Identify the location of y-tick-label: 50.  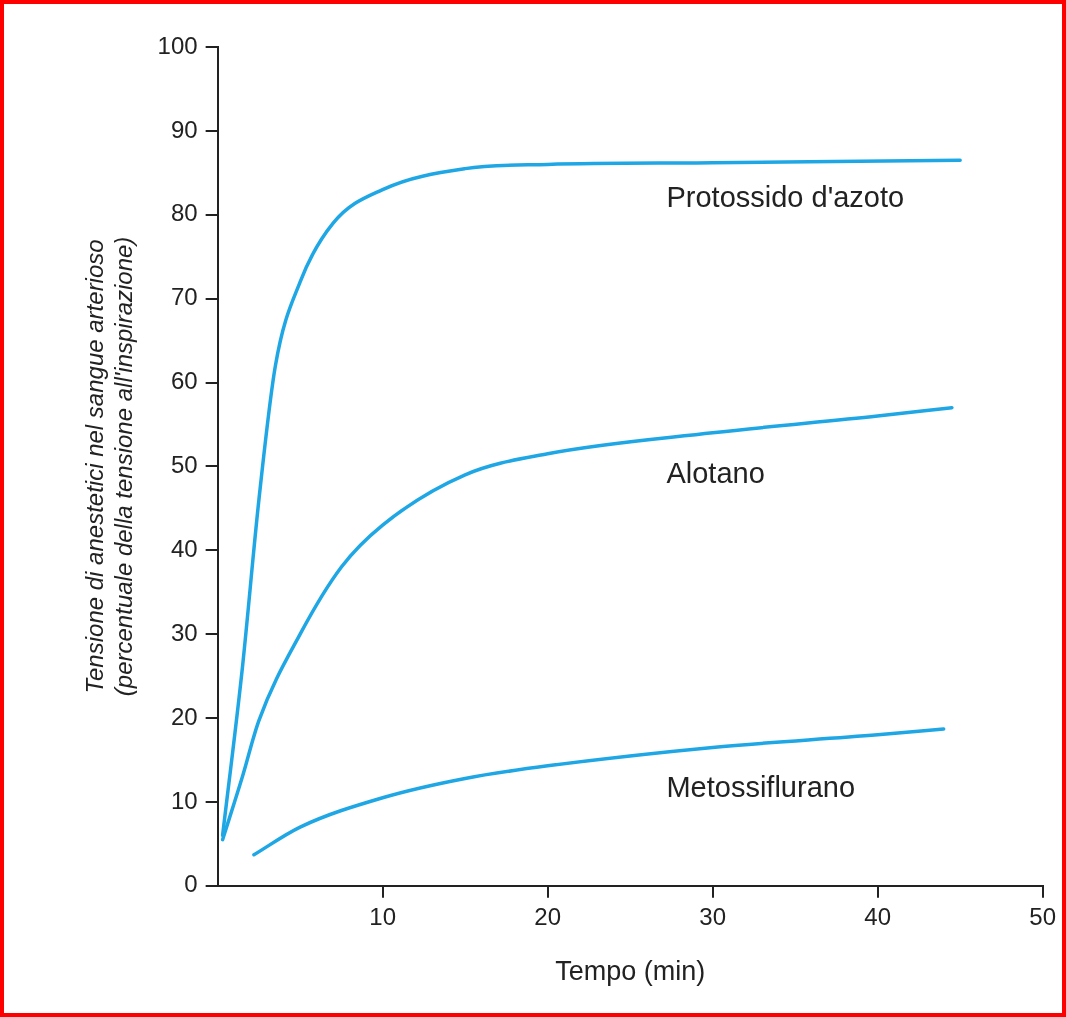
(184, 465).